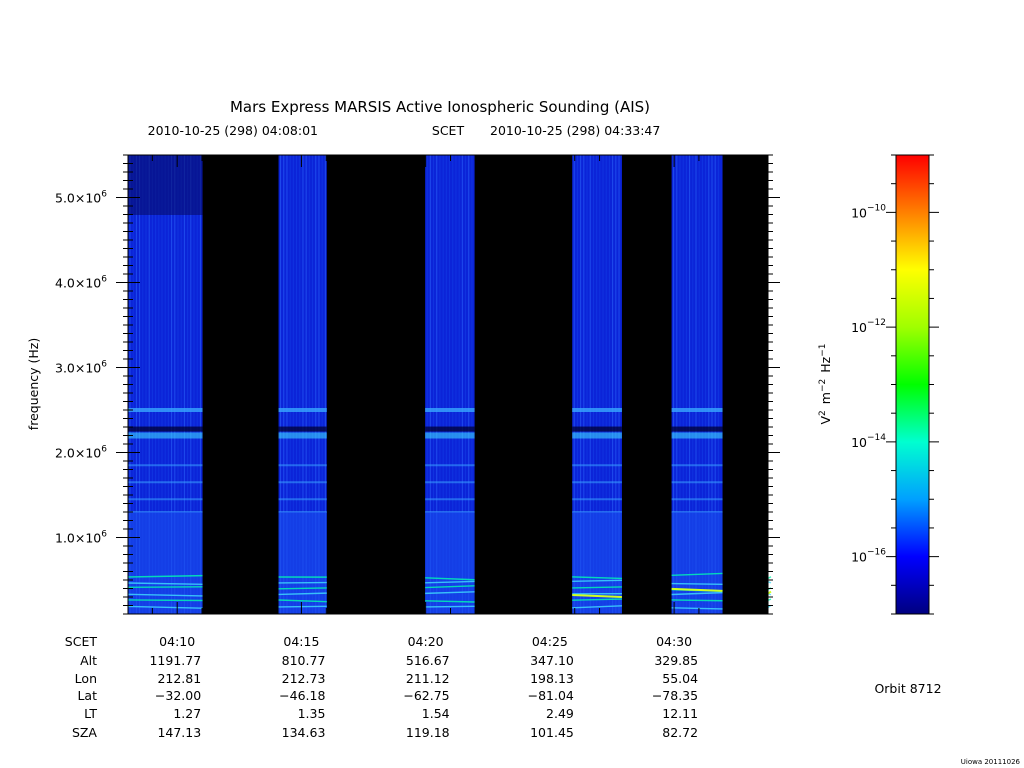 This screenshot has width=1024, height=768. What do you see at coordinates (680, 713) in the screenshot?
I see `ephemeris-cell: 12.11` at bounding box center [680, 713].